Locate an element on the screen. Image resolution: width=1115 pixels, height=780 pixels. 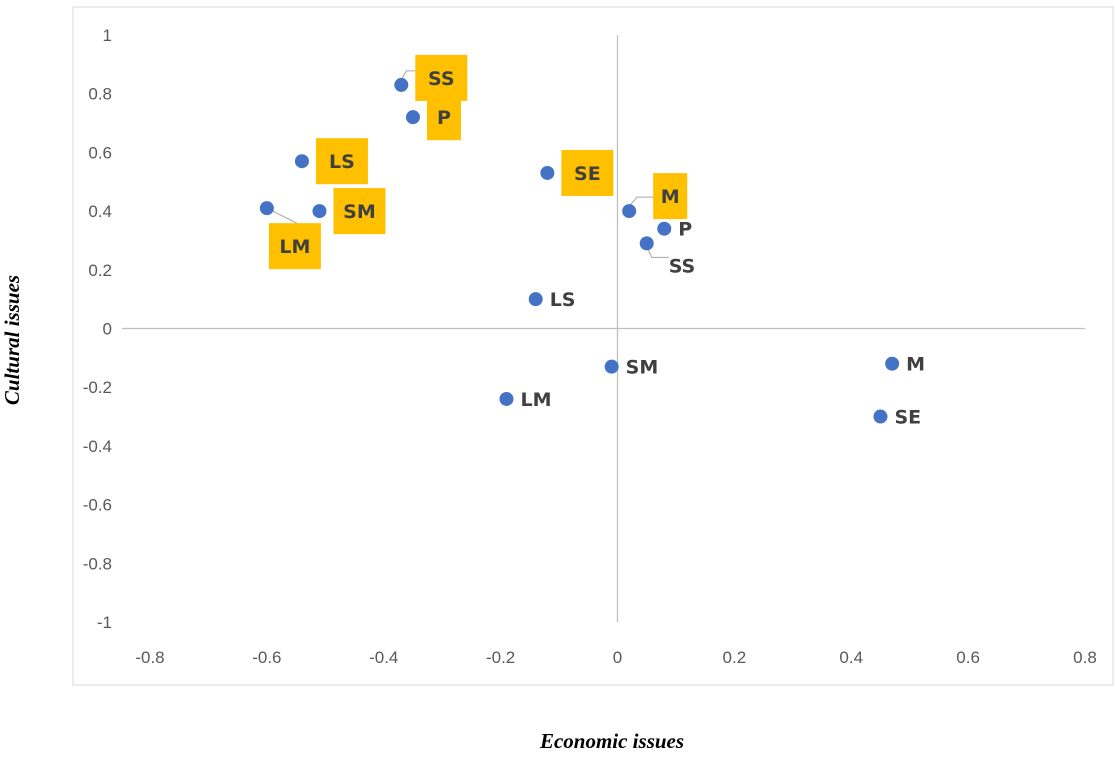
x-tick-labels: -0.8 -0.6 -0.4 -0.2 0 0.2 0.4 0.6 0.8 is located at coordinates (615, 657).